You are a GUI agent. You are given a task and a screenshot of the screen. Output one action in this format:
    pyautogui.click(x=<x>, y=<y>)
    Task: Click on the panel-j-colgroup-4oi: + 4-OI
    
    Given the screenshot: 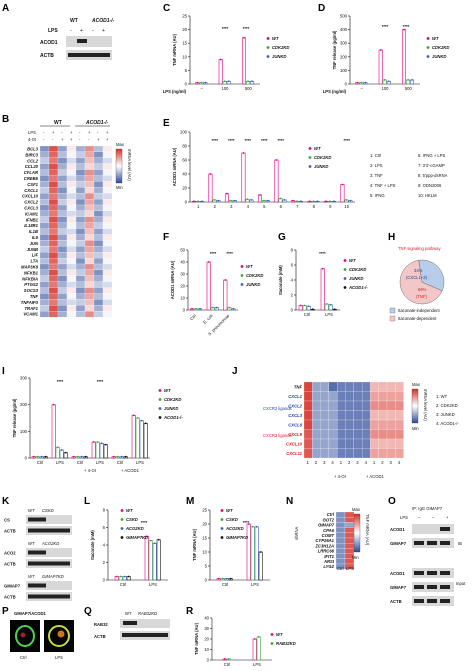 What is the action you would take?
    pyautogui.click(x=340, y=476)
    